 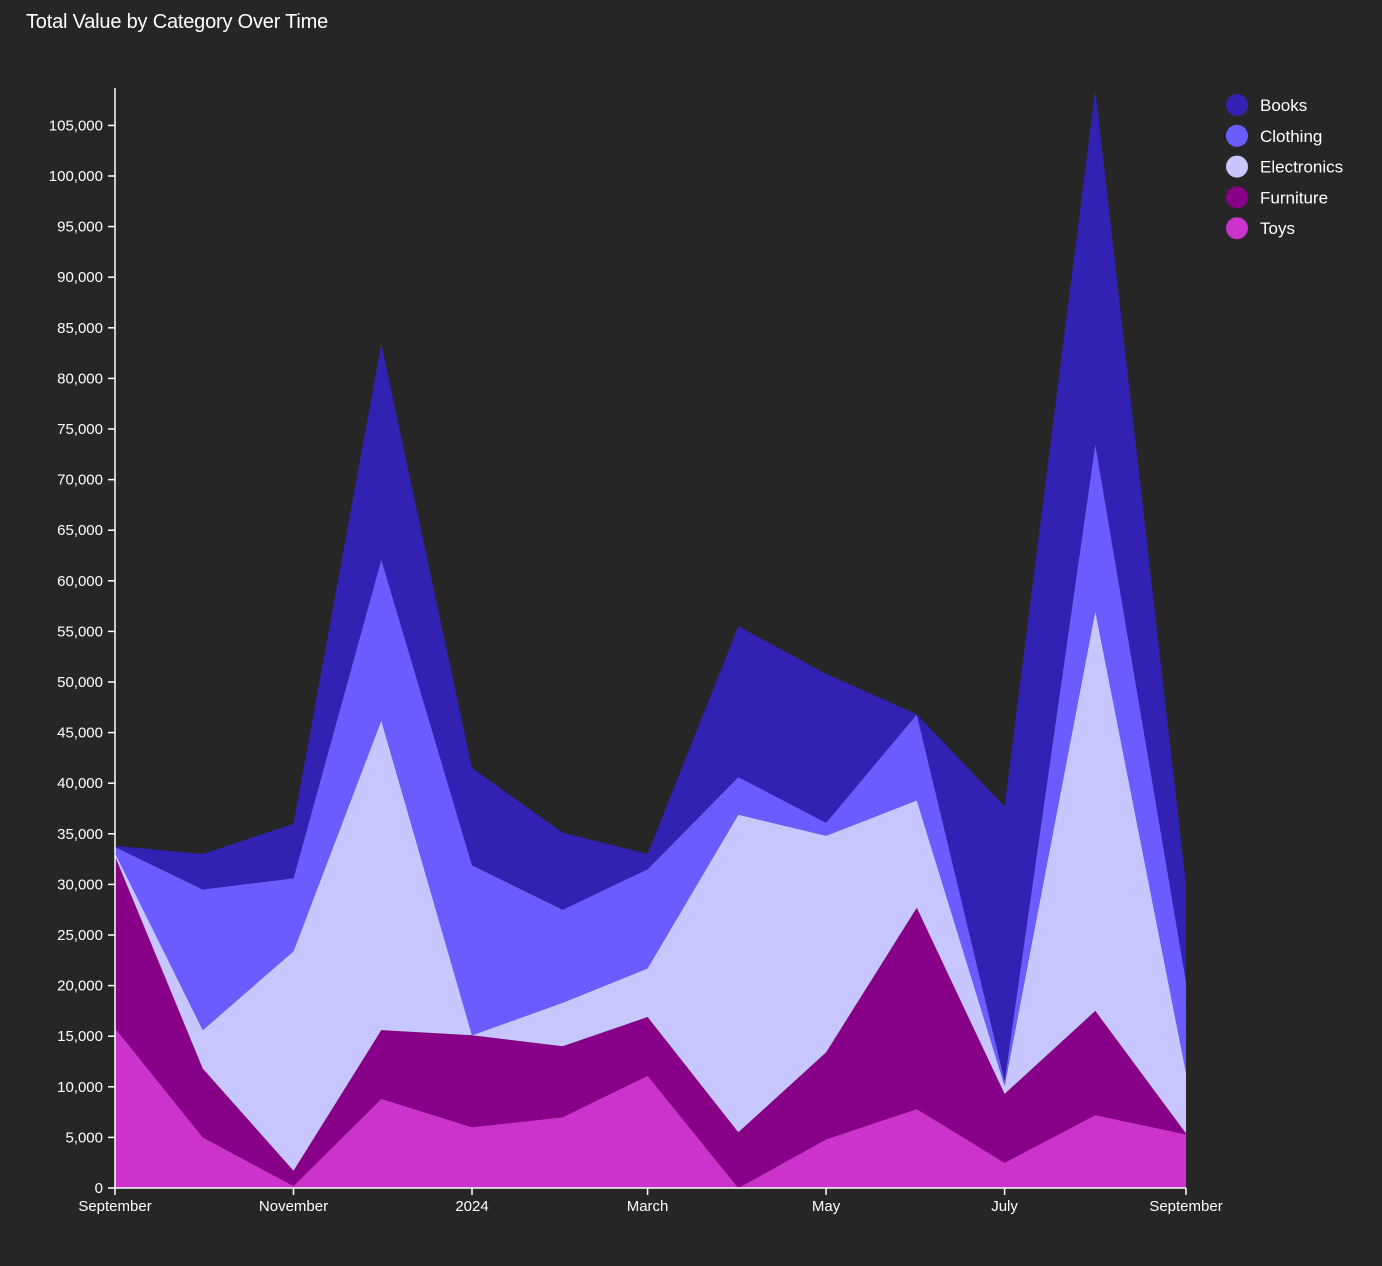 I want to click on y-tick-label: 40,000, so click(x=80, y=783).